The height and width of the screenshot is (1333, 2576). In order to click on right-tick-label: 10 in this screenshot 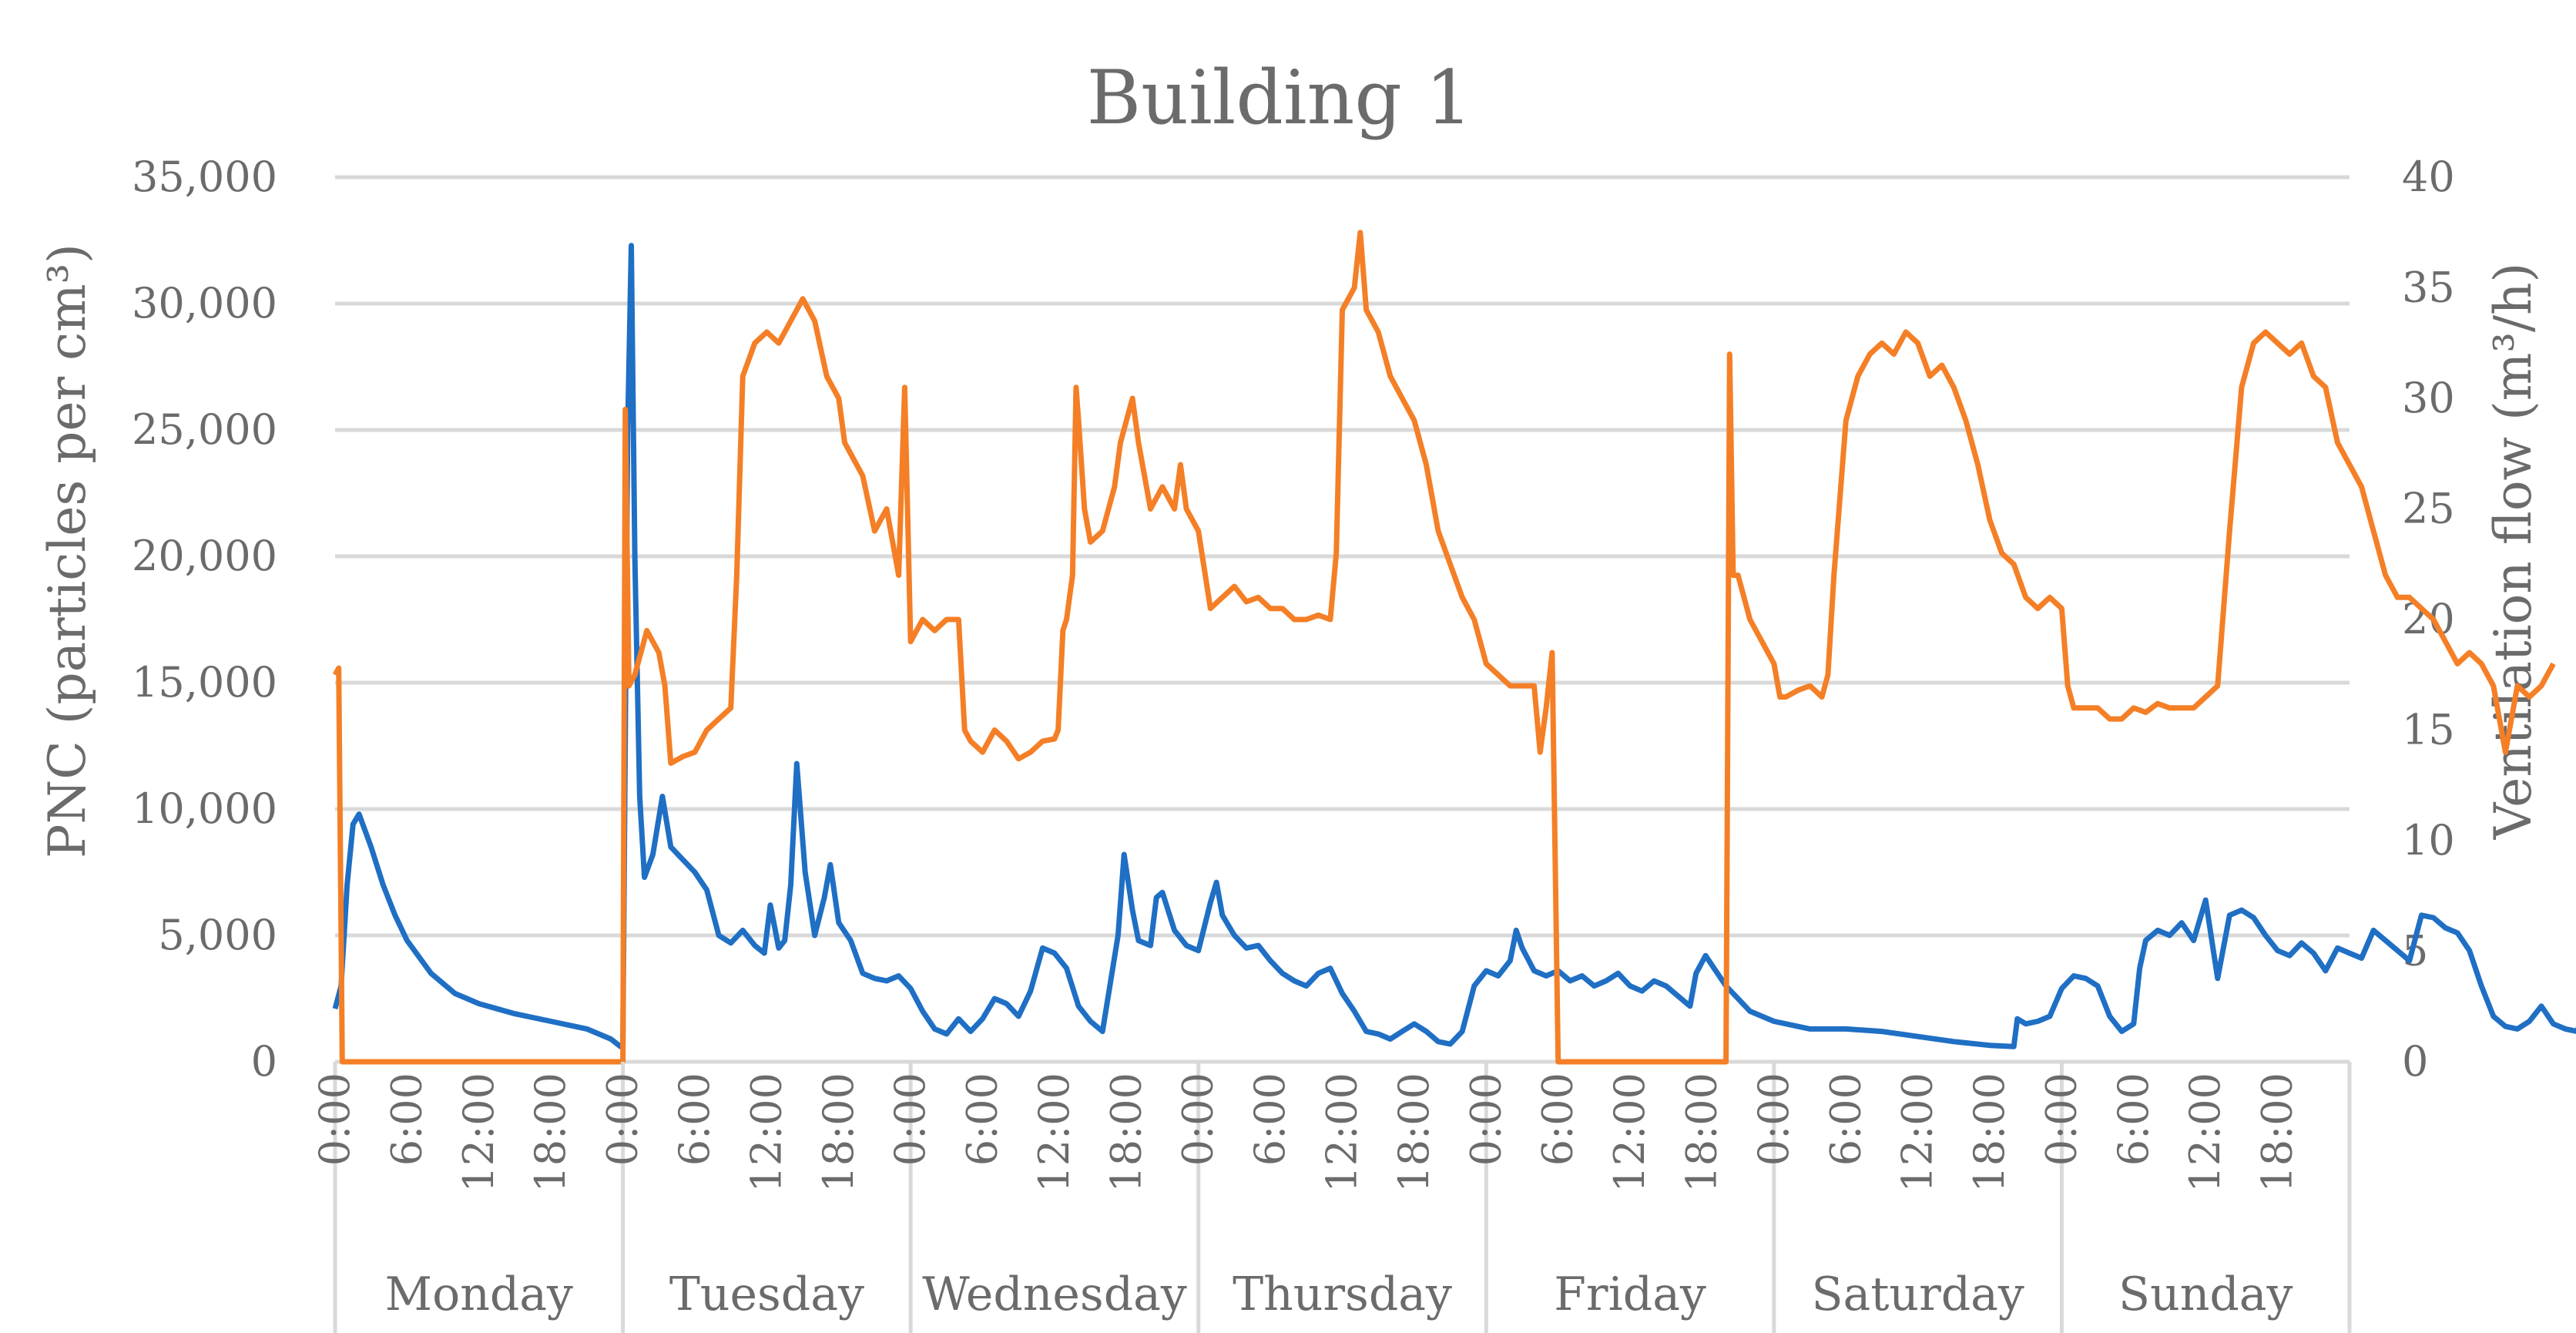, I will do `click(2428, 840)`.